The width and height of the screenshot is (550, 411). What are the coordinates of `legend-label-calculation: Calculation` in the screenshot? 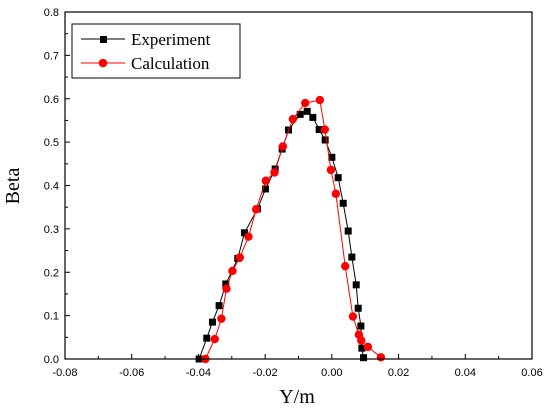 It's located at (170, 63).